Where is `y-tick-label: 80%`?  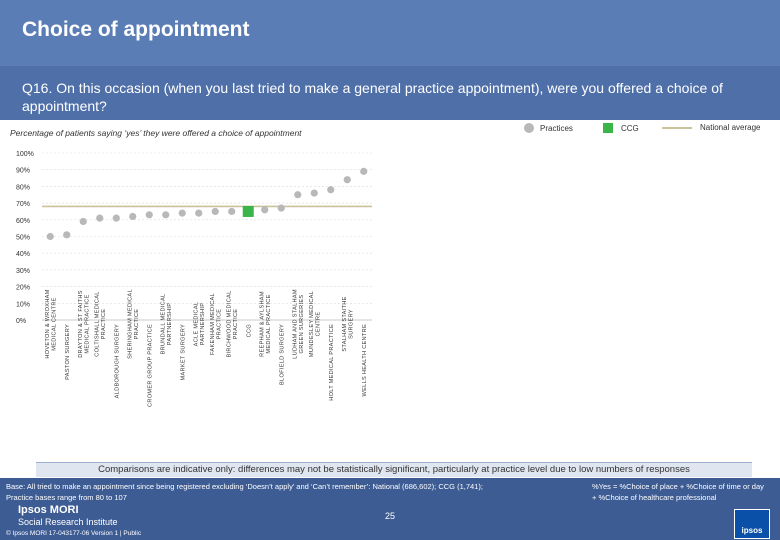 y-tick-label: 80% is located at coordinates (23, 187).